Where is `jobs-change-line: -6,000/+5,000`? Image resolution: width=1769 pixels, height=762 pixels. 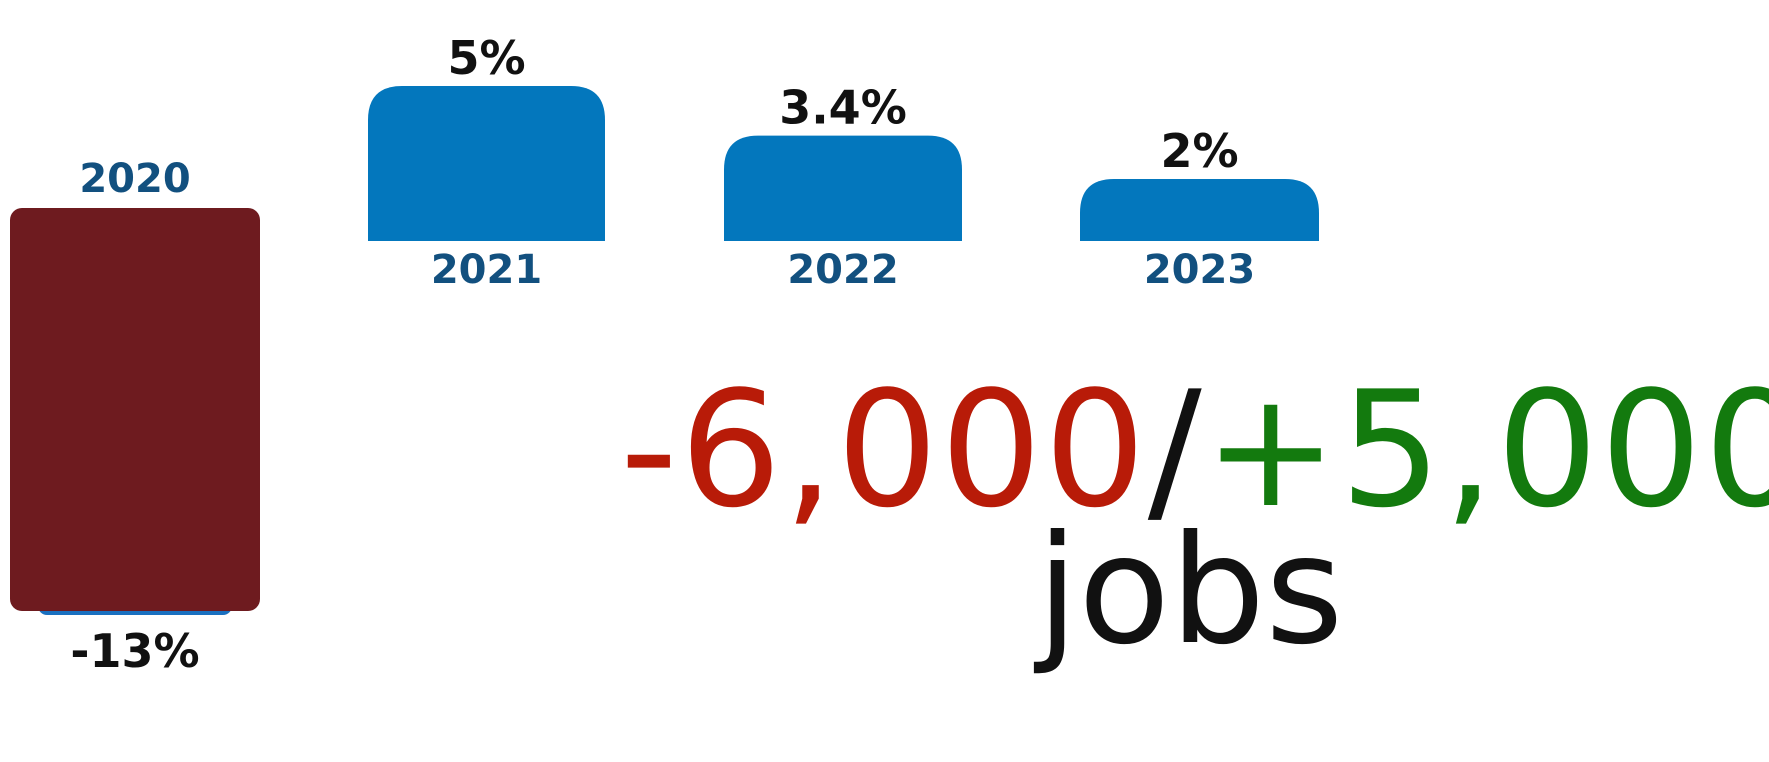
jobs-change-line: -6,000/+5,000 is located at coordinates (1194, 450).